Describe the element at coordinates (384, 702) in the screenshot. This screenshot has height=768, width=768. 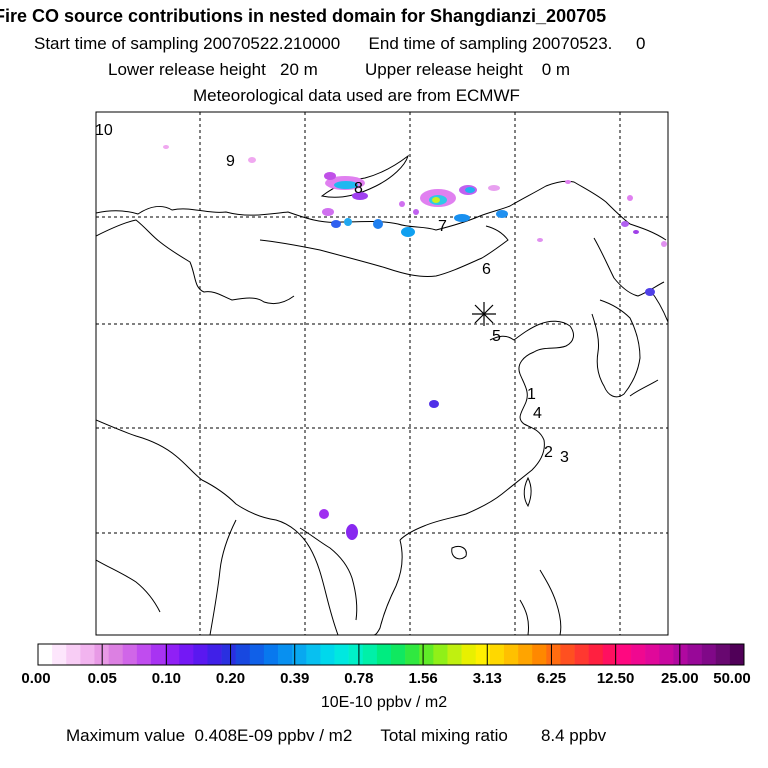
I see `colorbar-units: 10E-10 ppbv / m2` at that location.